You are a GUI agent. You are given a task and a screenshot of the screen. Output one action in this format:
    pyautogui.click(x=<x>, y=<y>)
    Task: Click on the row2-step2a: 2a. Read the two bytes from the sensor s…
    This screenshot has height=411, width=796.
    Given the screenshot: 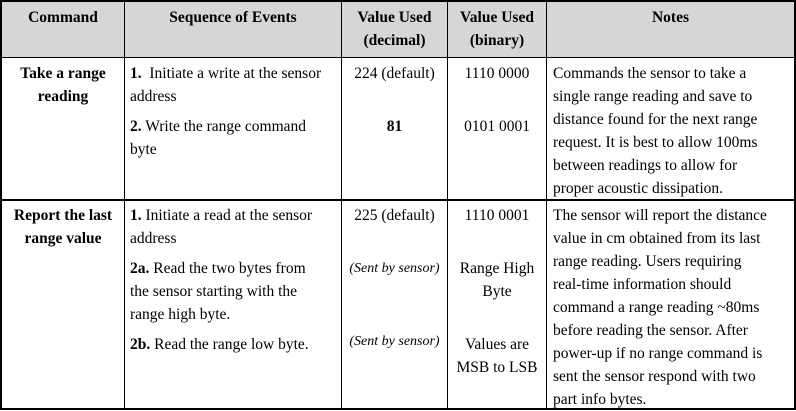 What is the action you would take?
    pyautogui.click(x=235, y=291)
    